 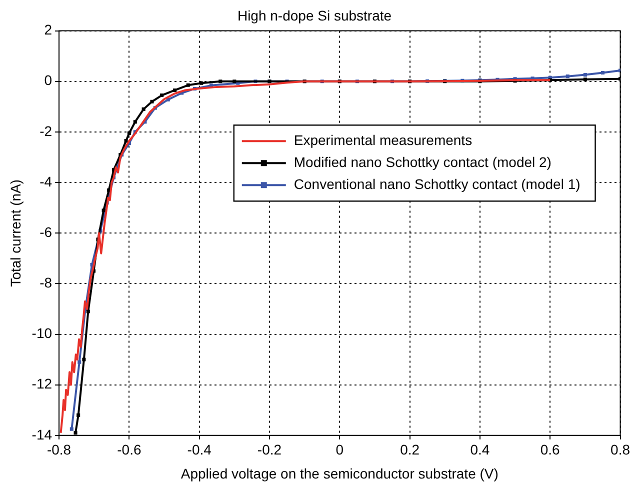 What do you see at coordinates (339, 473) in the screenshot?
I see `x-axis-title: Applied voltage on the semiconductor substrate (V)` at bounding box center [339, 473].